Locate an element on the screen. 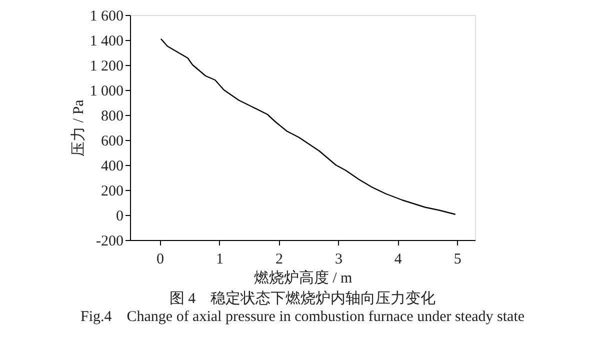 The width and height of the screenshot is (600, 347). x-tick-label: 1 is located at coordinates (220, 260).